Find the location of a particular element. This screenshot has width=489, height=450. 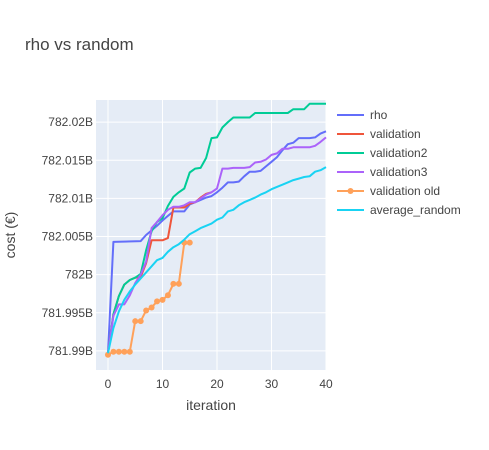

y-tick-label: 782.01B is located at coordinates (70, 198).